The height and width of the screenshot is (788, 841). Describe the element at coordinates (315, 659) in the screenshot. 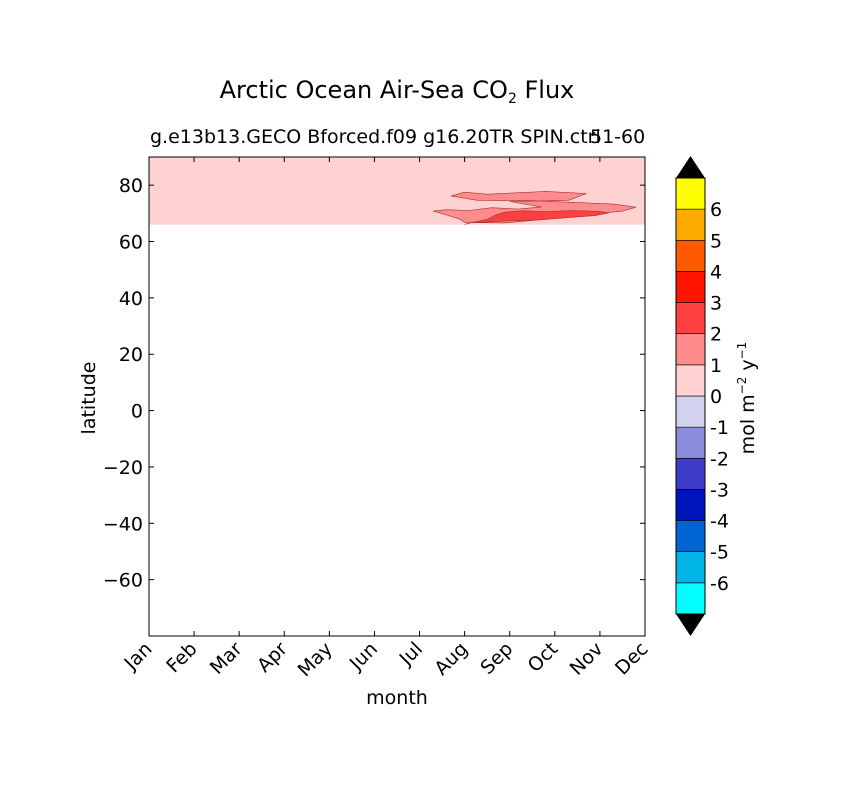

I see `x-tick-label: May` at that location.